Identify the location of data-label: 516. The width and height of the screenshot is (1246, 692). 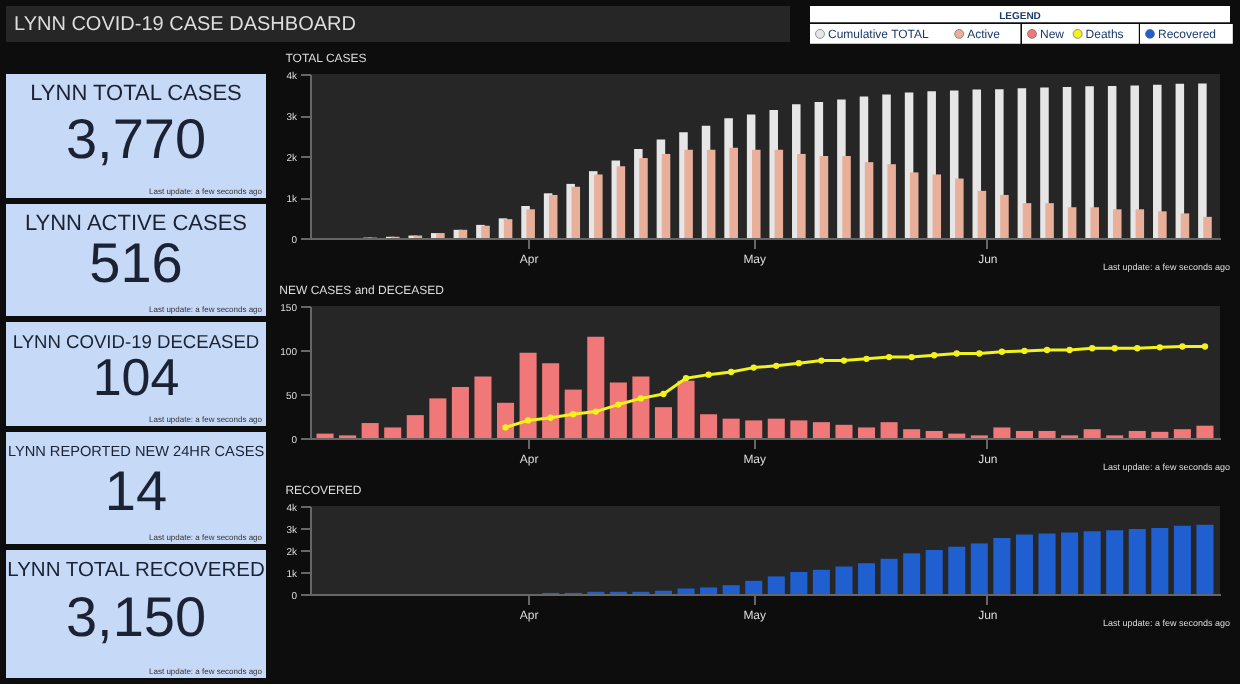
(136, 262).